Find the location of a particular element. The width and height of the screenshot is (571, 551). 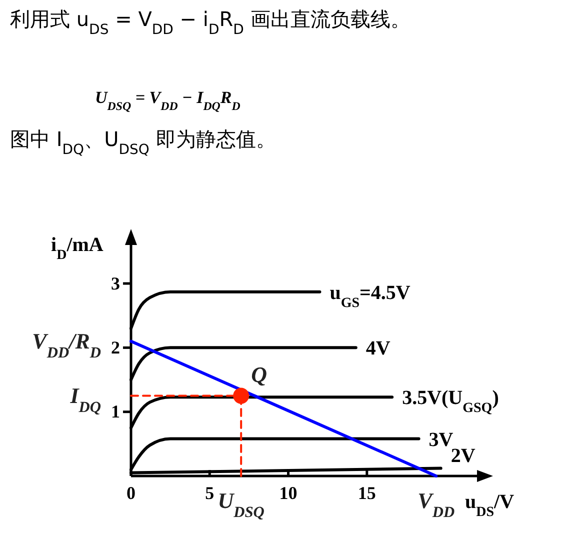

annotation: U$_{DSQ}$ is located at coordinates (241, 504).